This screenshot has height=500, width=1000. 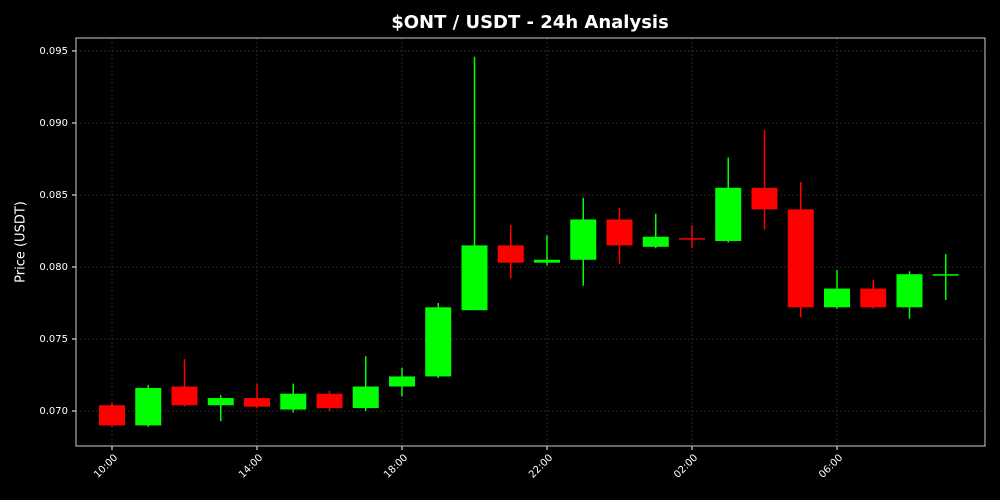 I want to click on x-tick-label: 18:00, so click(x=396, y=466).